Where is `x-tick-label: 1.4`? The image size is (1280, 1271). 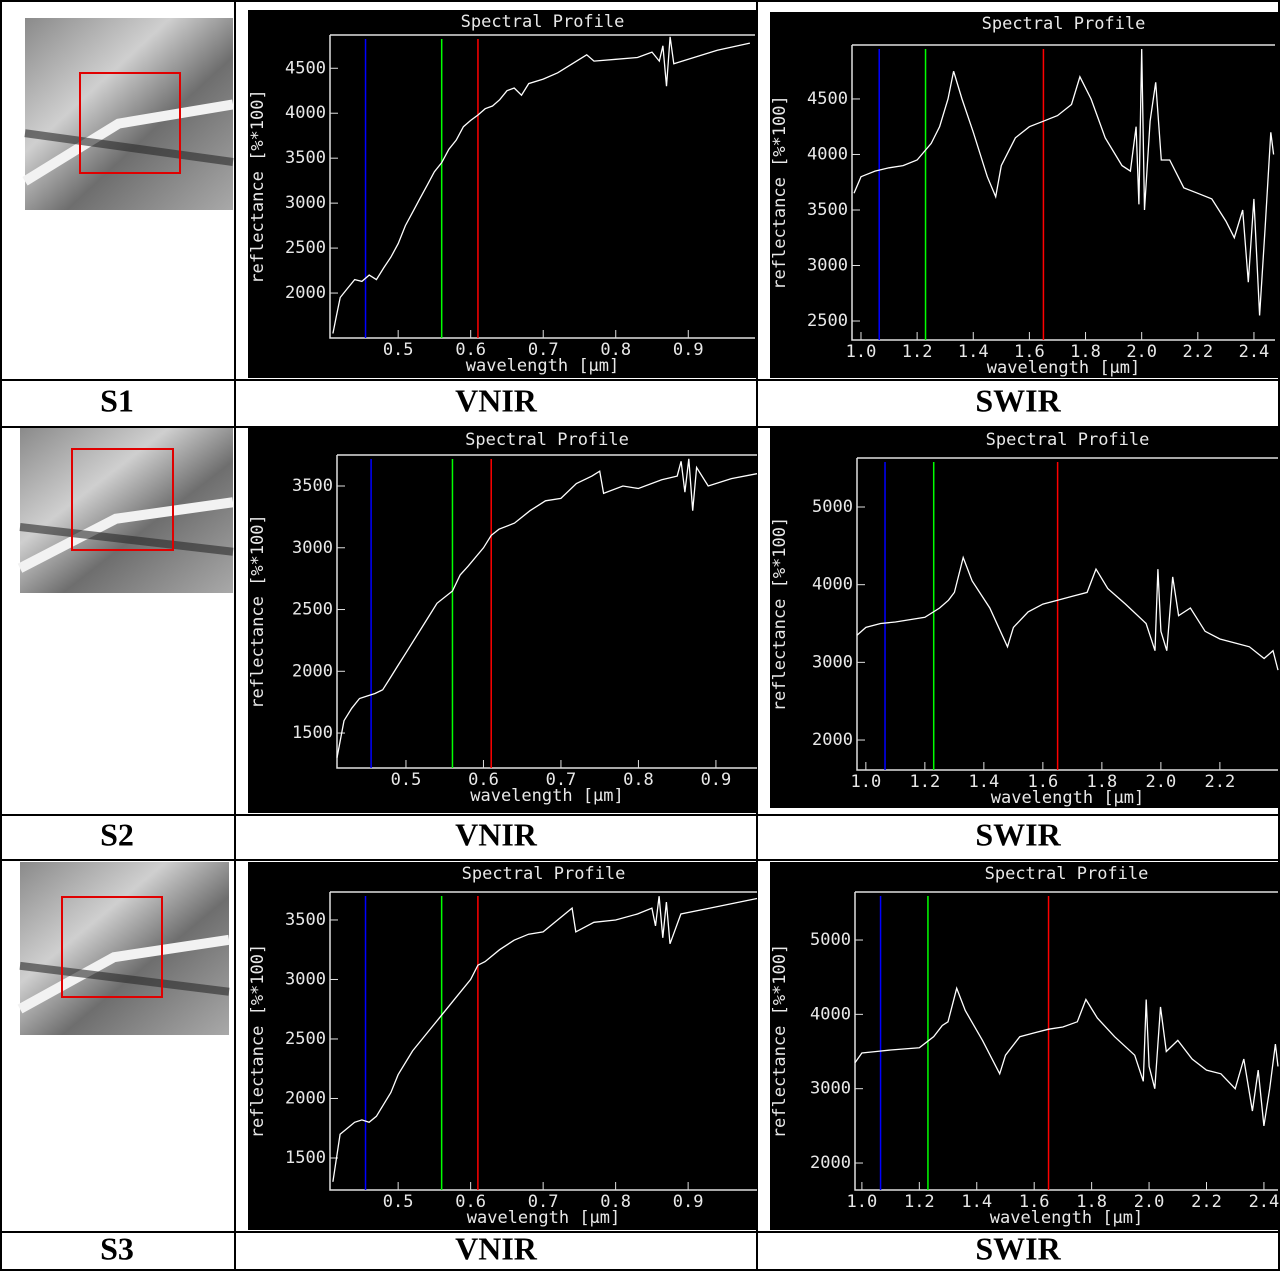
x-tick-label: 1.4 is located at coordinates (976, 1202).